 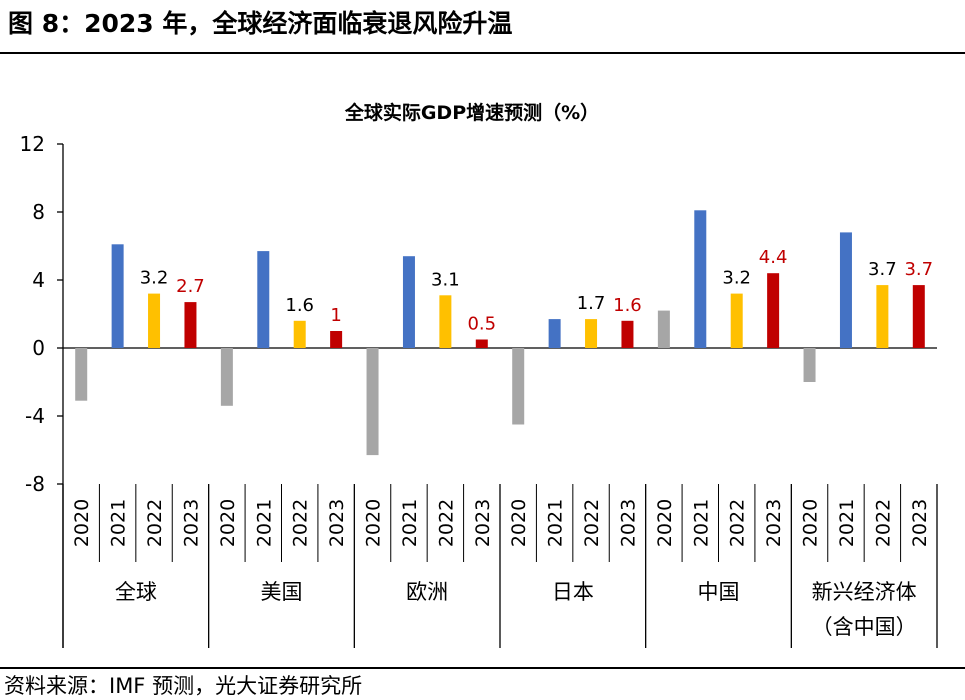 What do you see at coordinates (35, 484) in the screenshot?
I see `y-tick-label: -8` at bounding box center [35, 484].